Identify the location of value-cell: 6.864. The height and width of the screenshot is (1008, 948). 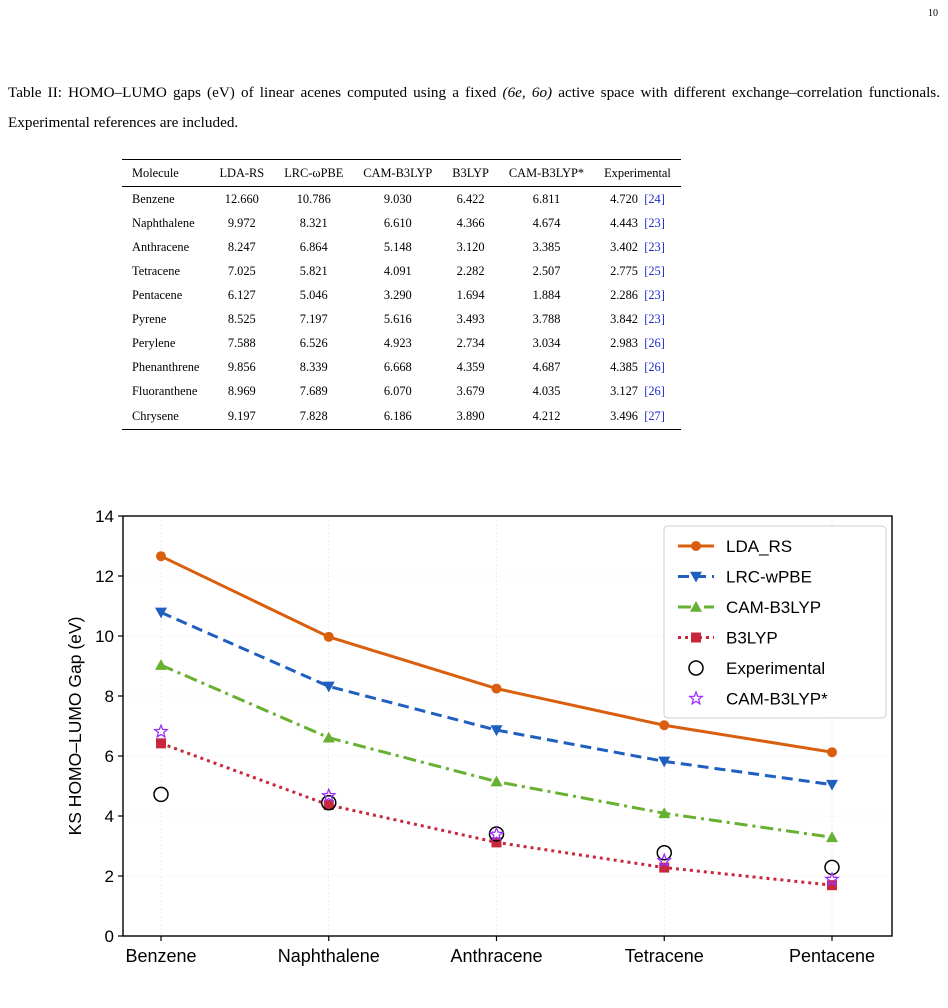
(313, 246).